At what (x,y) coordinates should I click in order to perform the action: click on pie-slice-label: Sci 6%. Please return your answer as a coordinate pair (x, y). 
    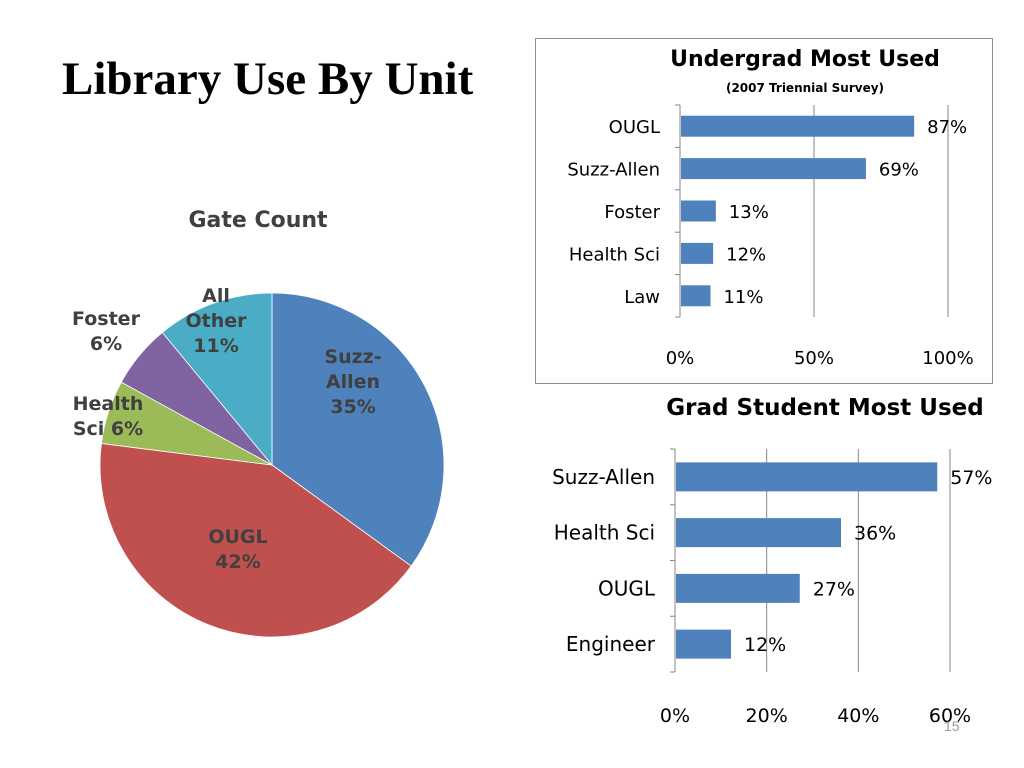
    Looking at the image, I should click on (108, 429).